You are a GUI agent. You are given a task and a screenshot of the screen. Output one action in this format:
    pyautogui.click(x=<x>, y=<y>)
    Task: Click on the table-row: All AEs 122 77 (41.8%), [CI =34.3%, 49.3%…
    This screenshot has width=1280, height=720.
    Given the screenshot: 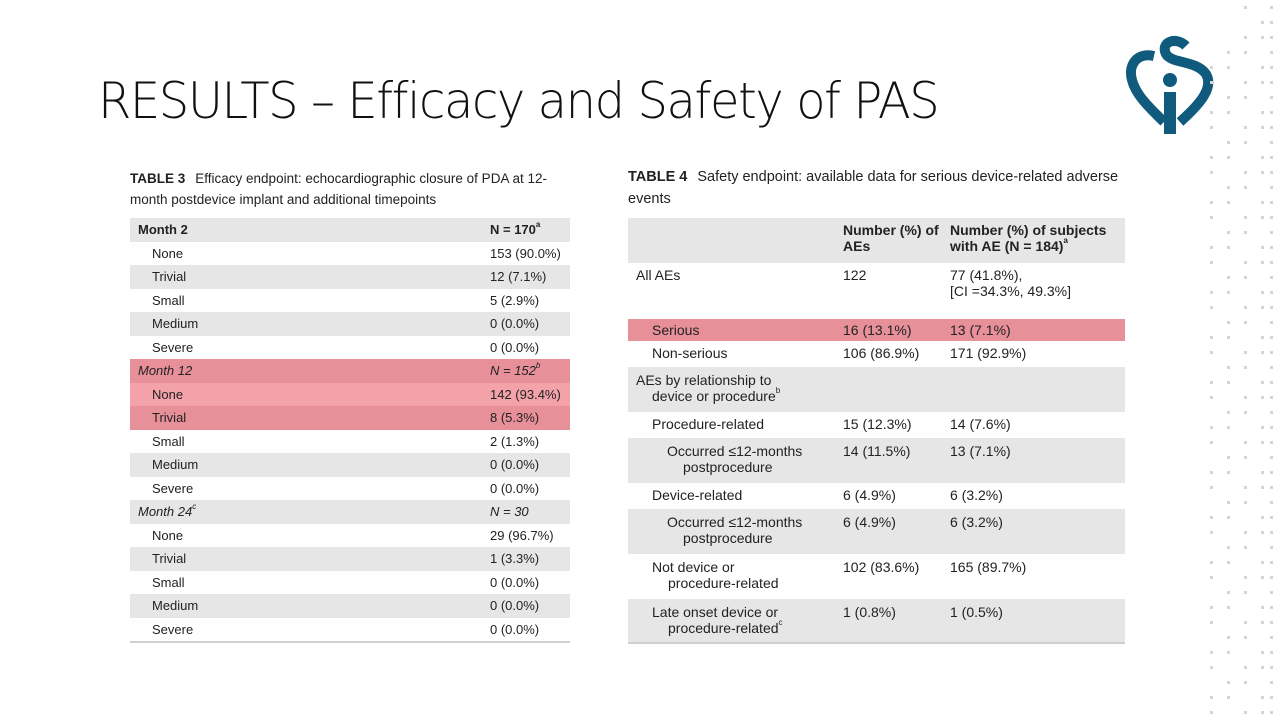 What is the action you would take?
    pyautogui.click(x=876, y=287)
    